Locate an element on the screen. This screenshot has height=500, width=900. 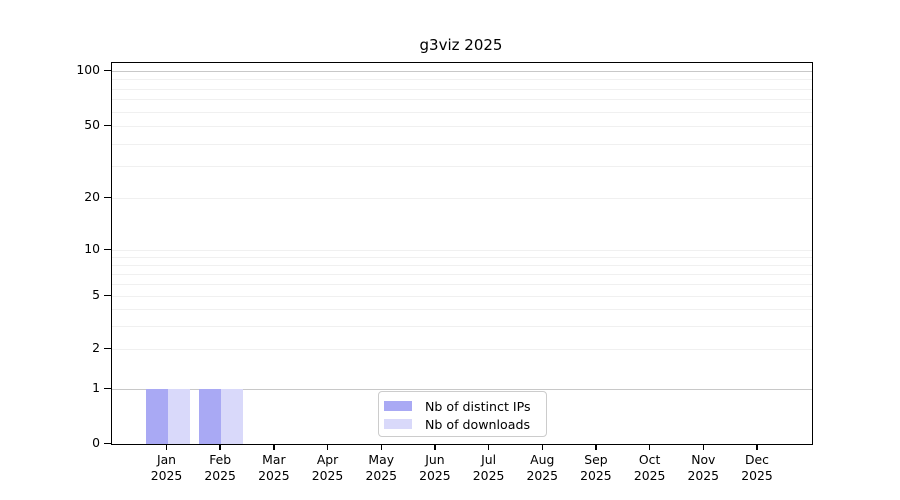
x-tick-label-nov: Nov 2025 is located at coordinates (703, 467).